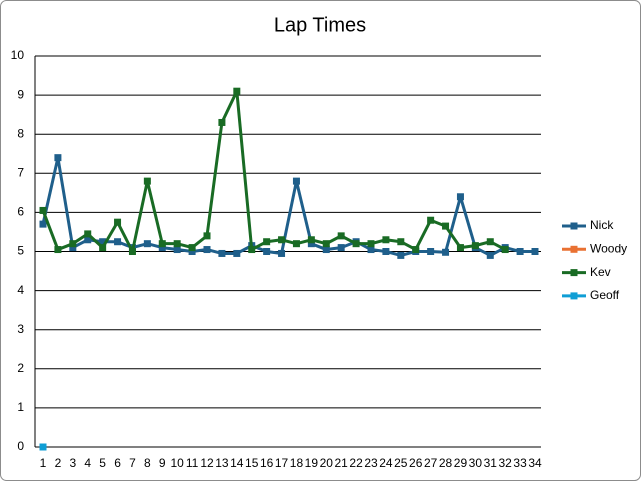  Describe the element at coordinates (535, 463) in the screenshot. I see `x-tick-label: 34` at that location.